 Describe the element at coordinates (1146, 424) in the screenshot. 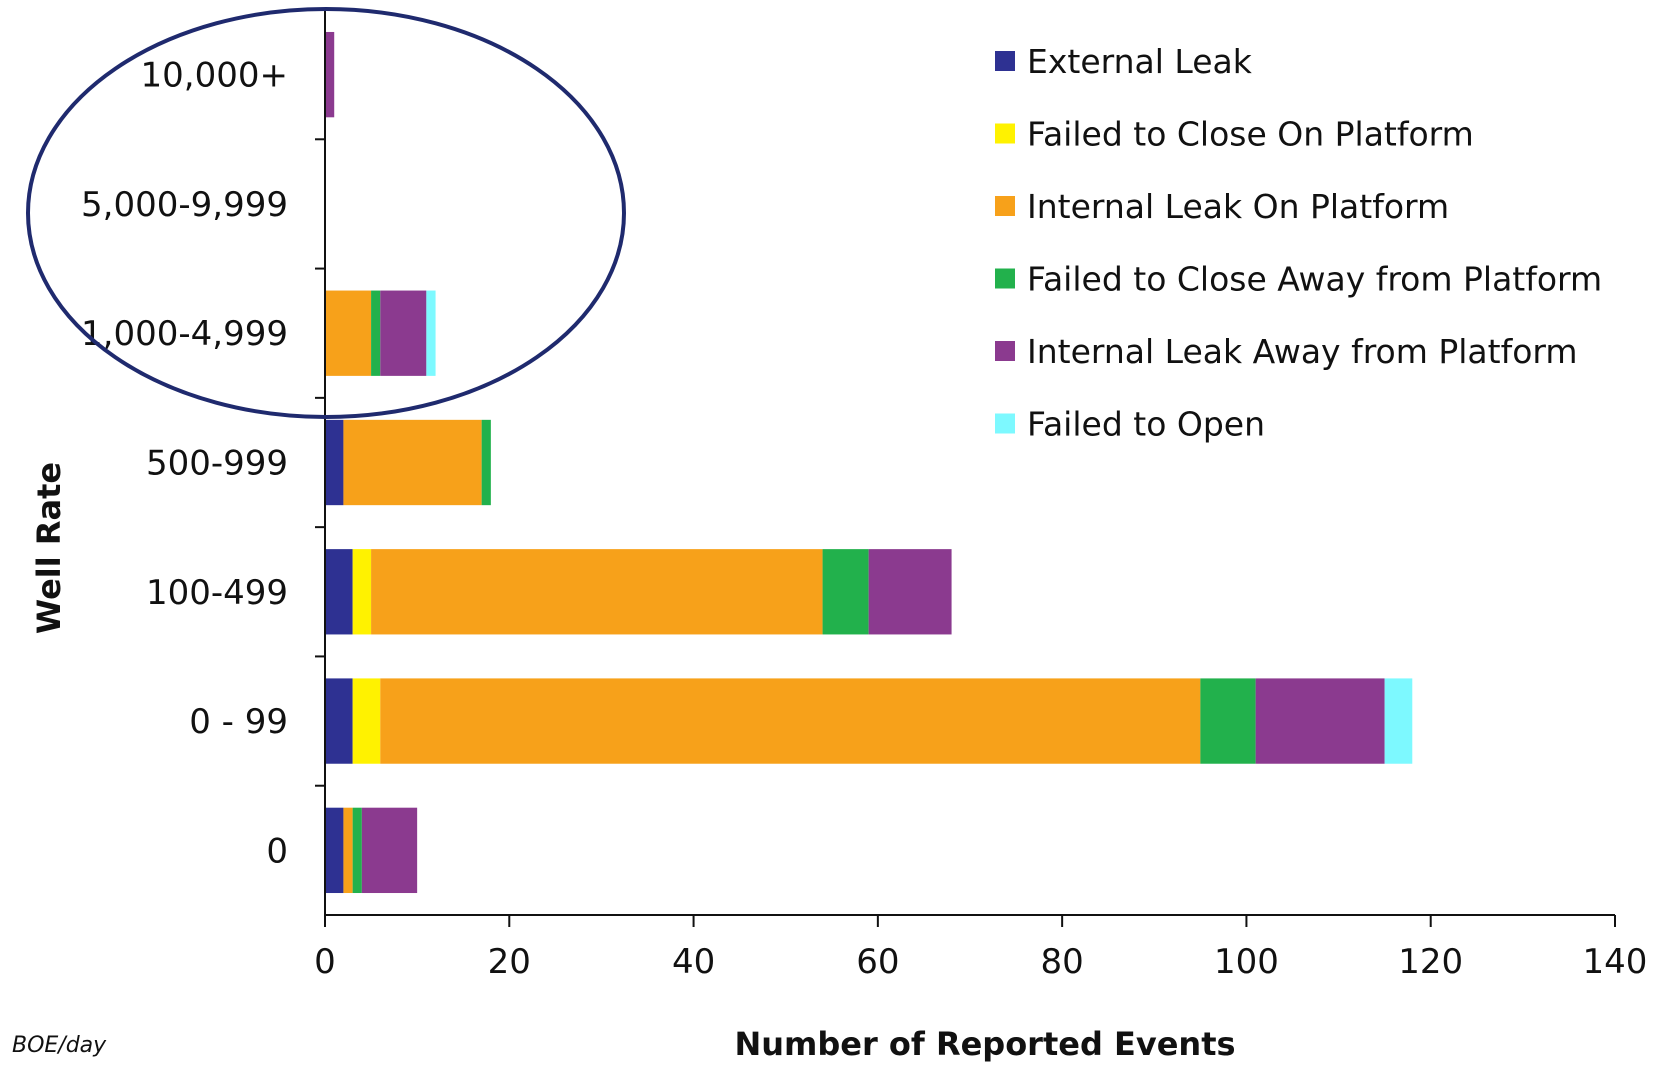

I see `legend-label: Failed to Open` at that location.